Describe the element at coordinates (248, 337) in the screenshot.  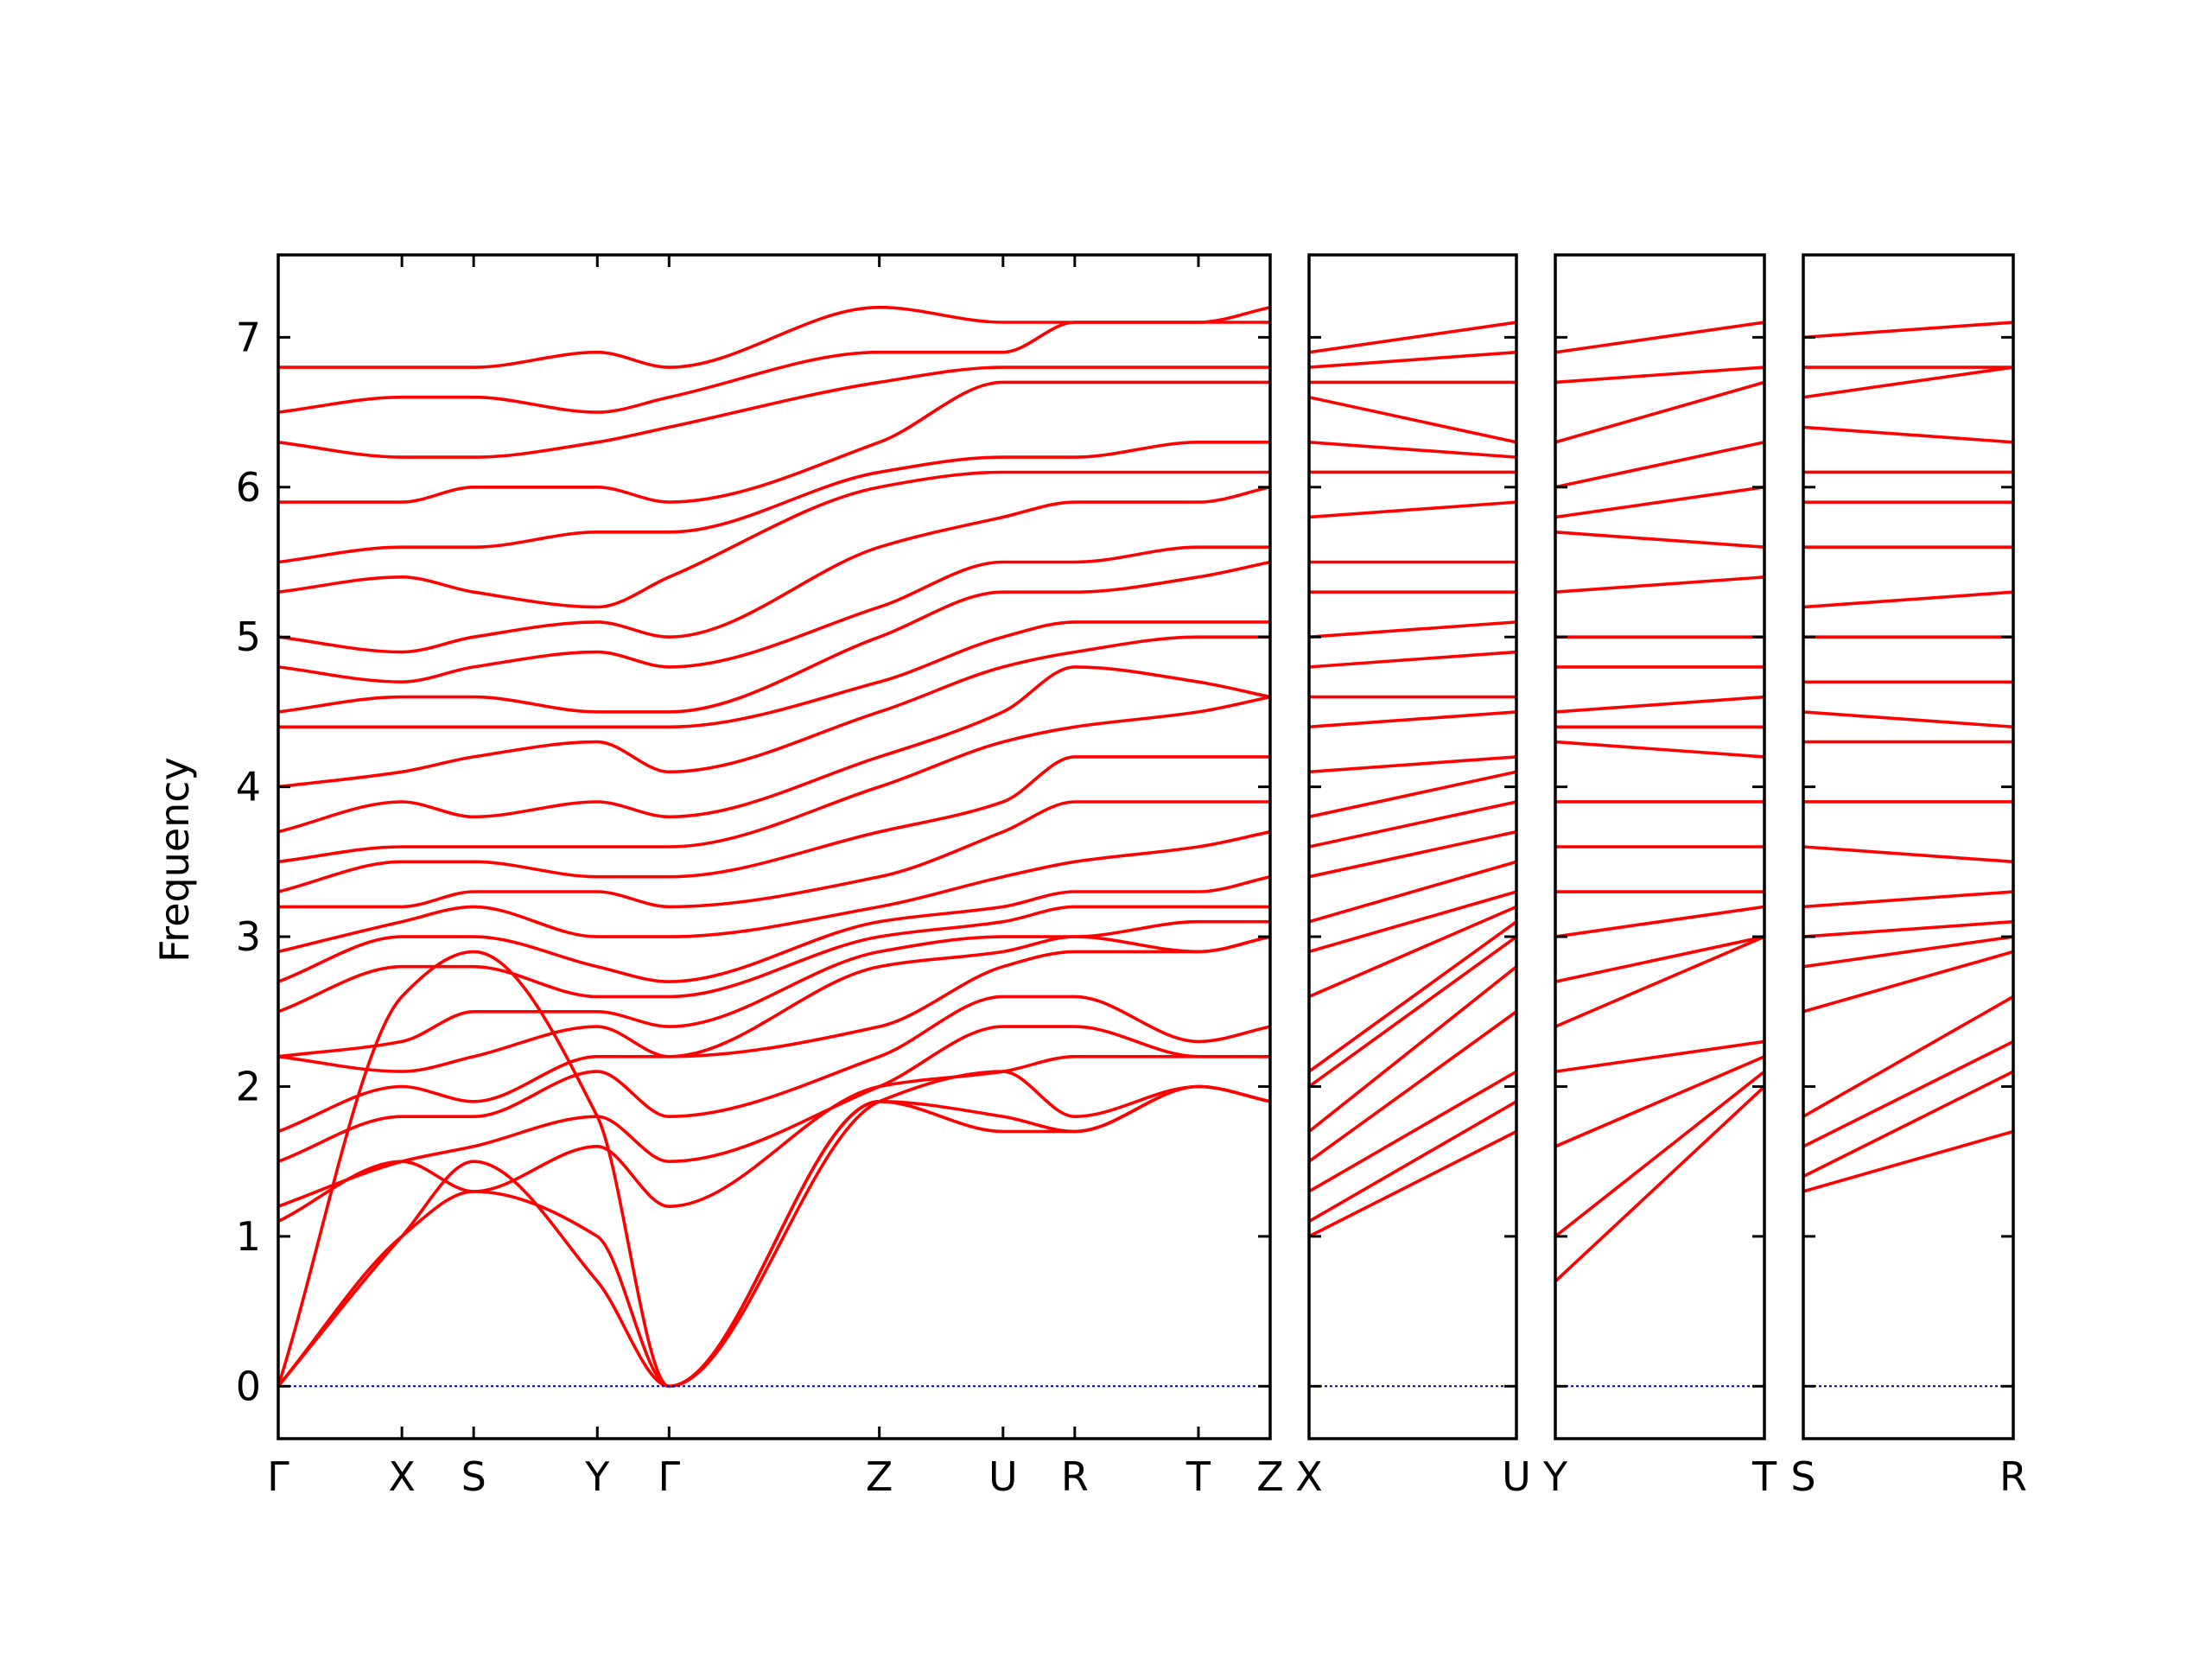
I see `y-tick-label: 7` at that location.